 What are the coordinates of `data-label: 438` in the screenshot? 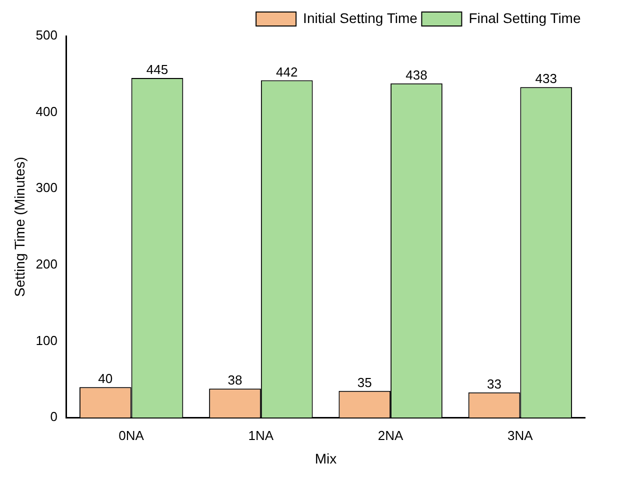 It's located at (417, 74).